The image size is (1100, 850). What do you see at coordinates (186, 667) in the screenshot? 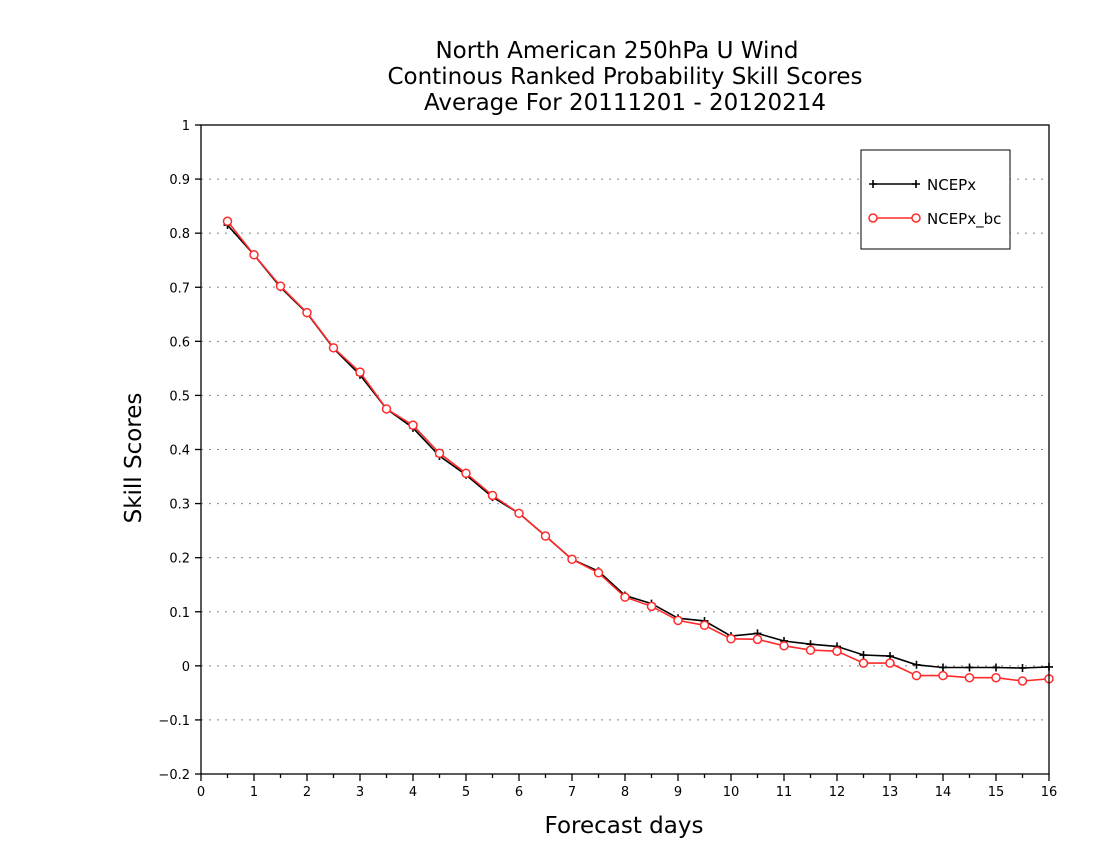
I see `y-tick-label: 0` at bounding box center [186, 667].